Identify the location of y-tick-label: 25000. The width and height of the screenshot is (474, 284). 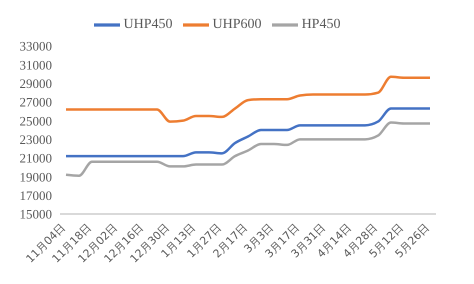
(36, 120).